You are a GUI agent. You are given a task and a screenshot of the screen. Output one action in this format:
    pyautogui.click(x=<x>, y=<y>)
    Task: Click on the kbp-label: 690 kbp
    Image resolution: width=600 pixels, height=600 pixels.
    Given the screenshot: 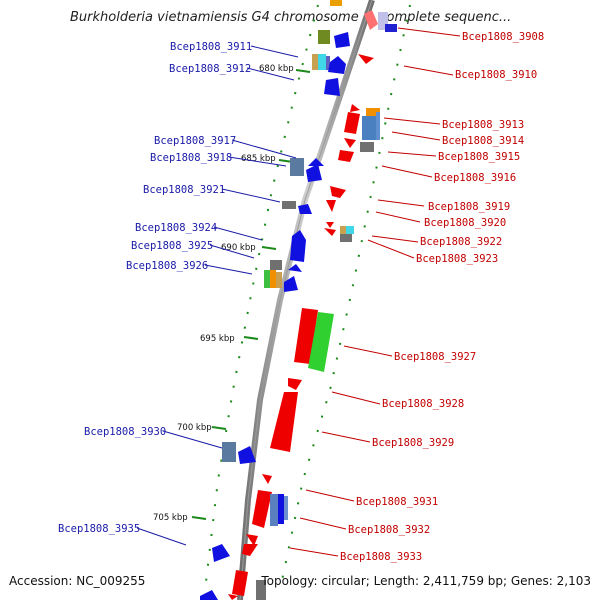 What is the action you would take?
    pyautogui.click(x=238, y=248)
    